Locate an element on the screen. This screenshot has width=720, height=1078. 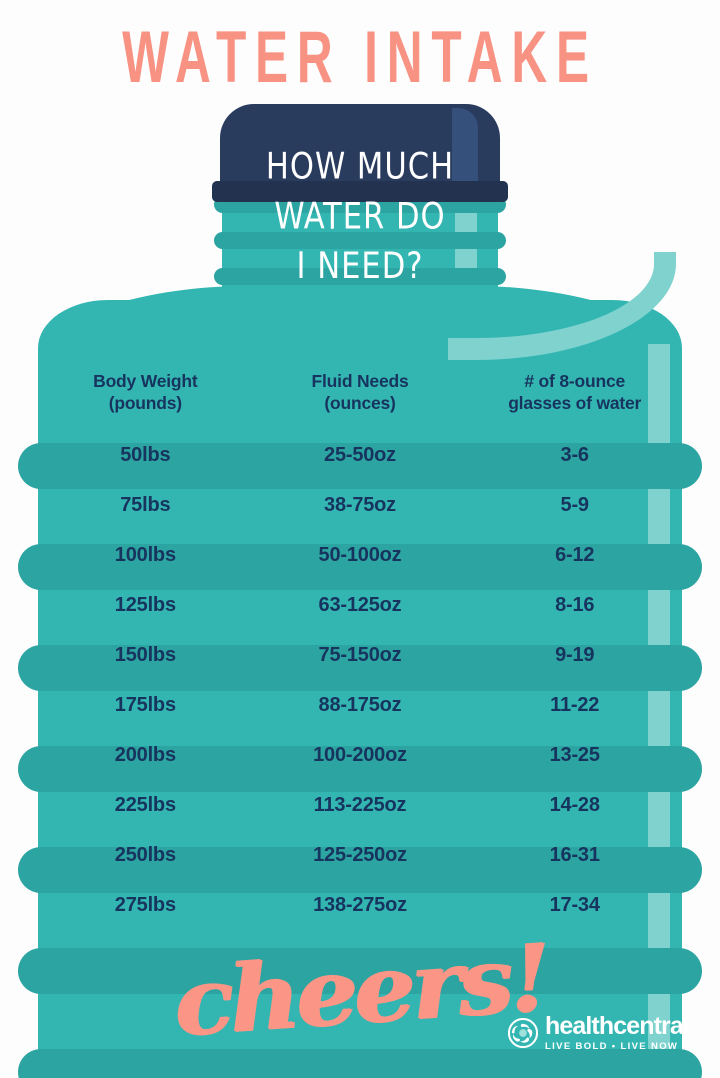
cell-body-weight: 175lbs is located at coordinates (145, 704).